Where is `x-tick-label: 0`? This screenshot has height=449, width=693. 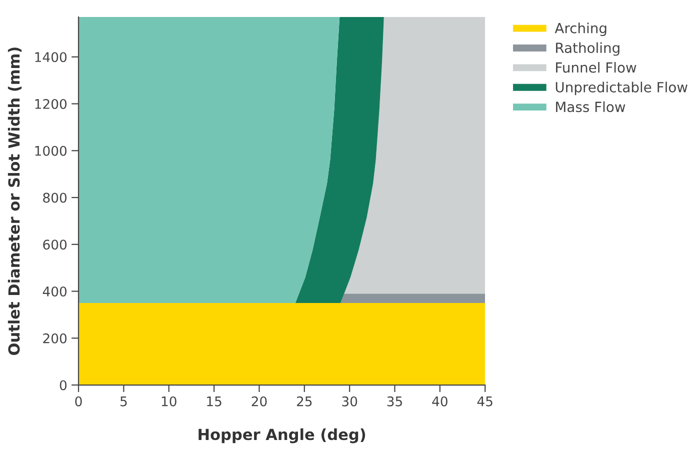
x-tick-label: 0 is located at coordinates (78, 401).